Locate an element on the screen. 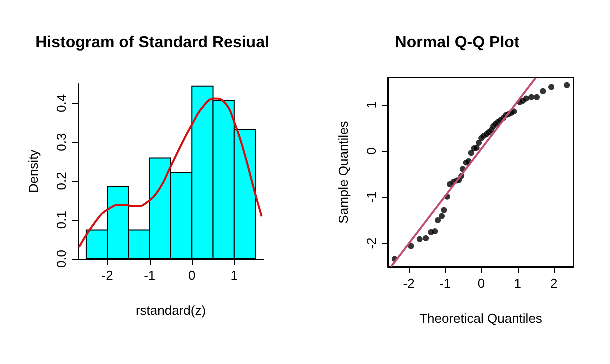  y-tick-label: 1 is located at coordinates (371, 105).